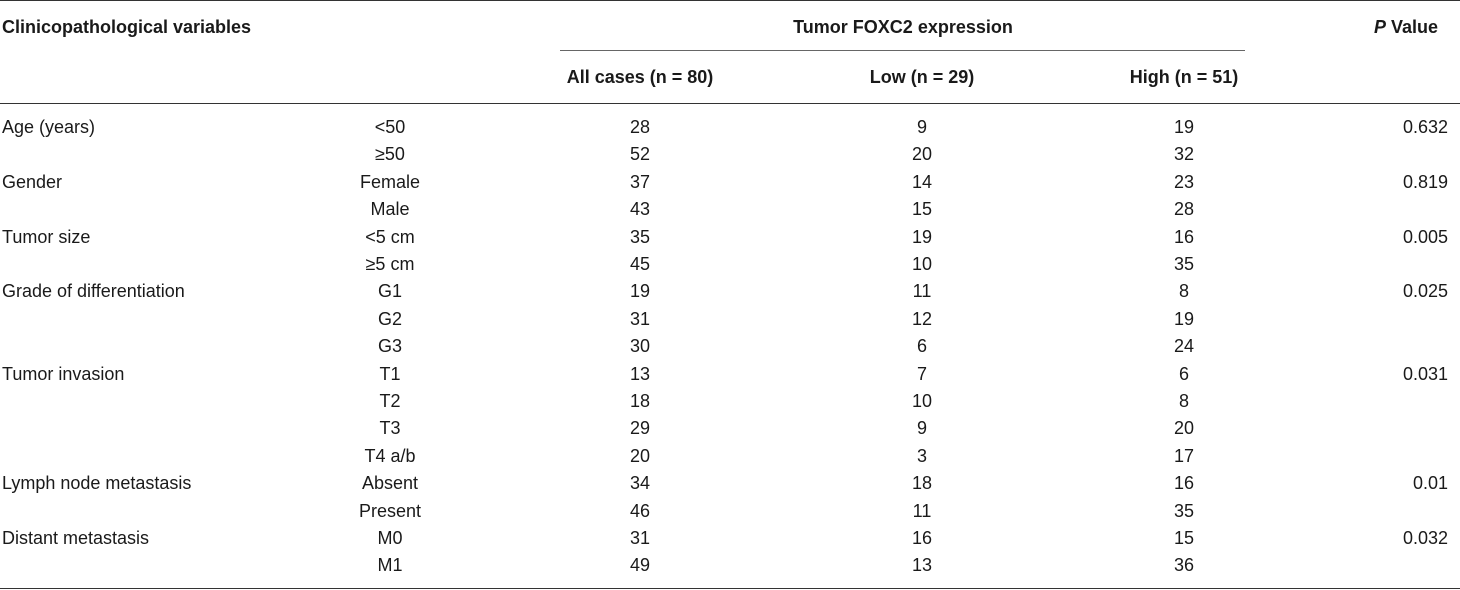 This screenshot has height=590, width=1460. Describe the element at coordinates (390, 401) in the screenshot. I see `cell-category: T2` at that location.